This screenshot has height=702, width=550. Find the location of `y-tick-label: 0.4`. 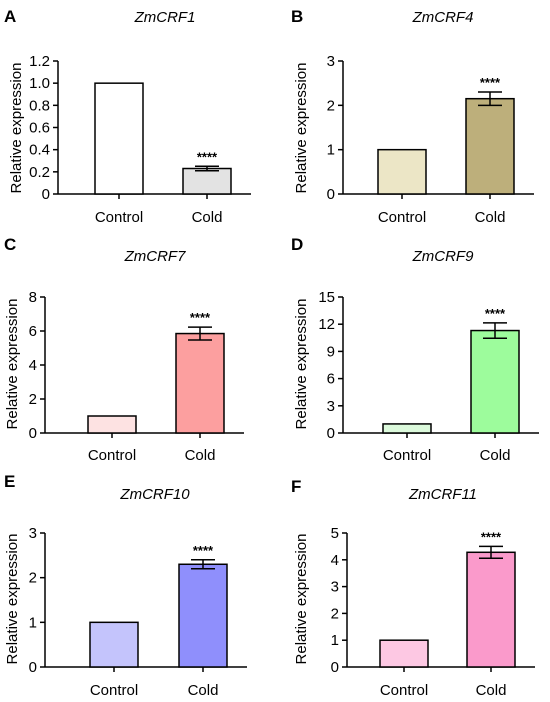

y-tick-label: 0.4 is located at coordinates (39, 150).